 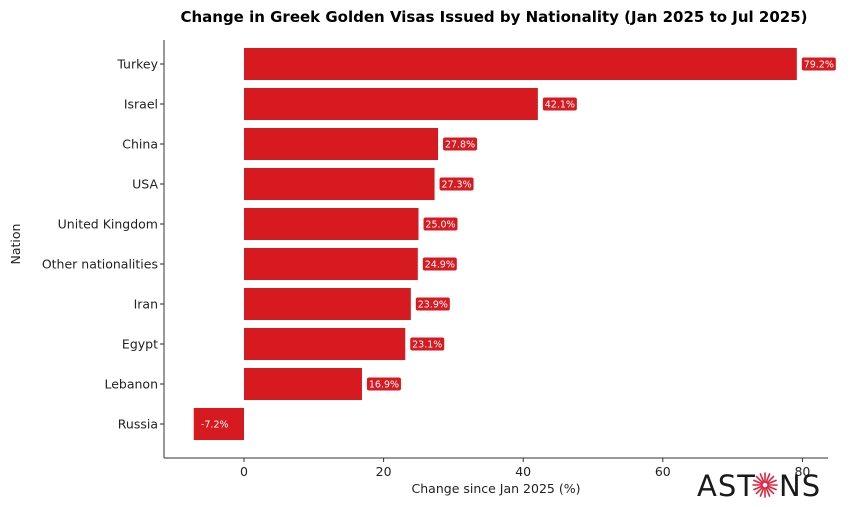 I want to click on y-tick-label: Lebanon, so click(x=131, y=384).